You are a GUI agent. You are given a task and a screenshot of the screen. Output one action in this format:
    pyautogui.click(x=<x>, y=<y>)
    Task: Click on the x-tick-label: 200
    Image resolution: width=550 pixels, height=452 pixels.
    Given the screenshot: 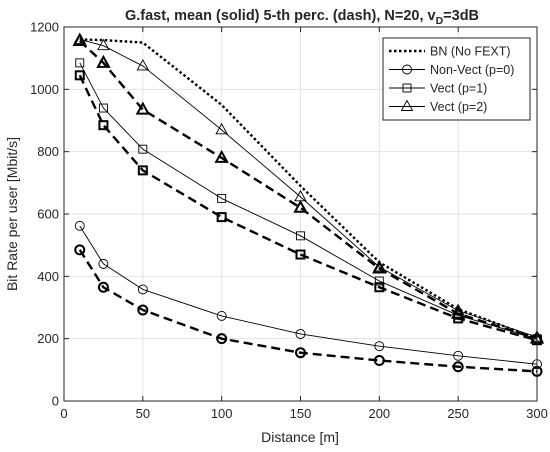 What is the action you would take?
    pyautogui.click(x=379, y=413)
    